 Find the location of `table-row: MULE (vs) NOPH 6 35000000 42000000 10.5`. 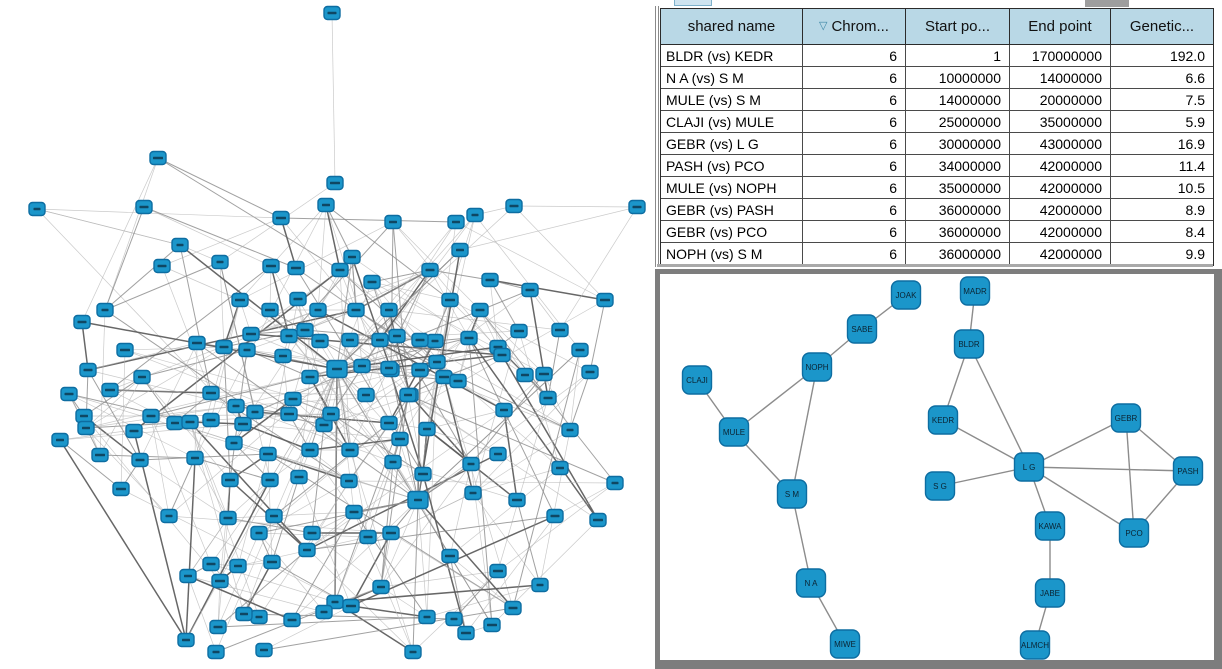

table-row: MULE (vs) NOPH 6 35000000 42000000 10.5 is located at coordinates (937, 188).